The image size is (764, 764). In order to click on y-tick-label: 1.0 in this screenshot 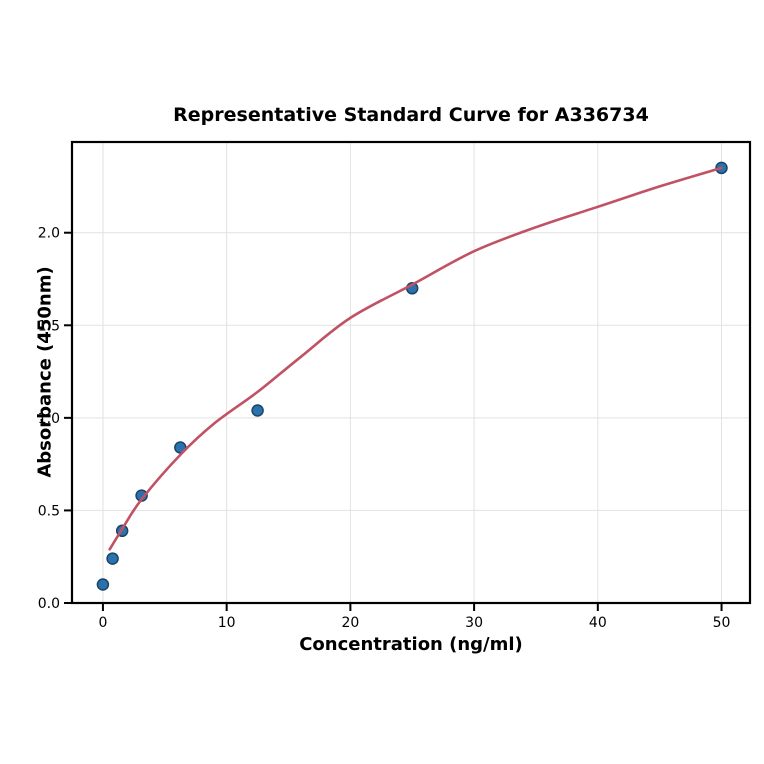, I will do `click(49, 419)`.